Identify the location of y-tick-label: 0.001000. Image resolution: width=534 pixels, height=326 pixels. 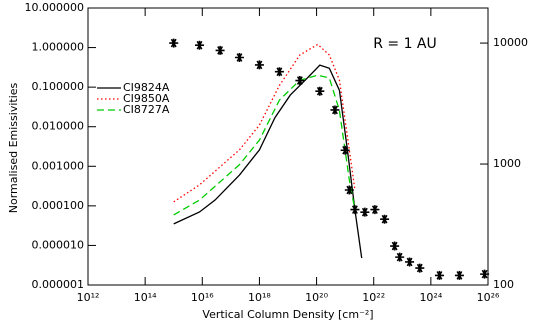
(58, 165).